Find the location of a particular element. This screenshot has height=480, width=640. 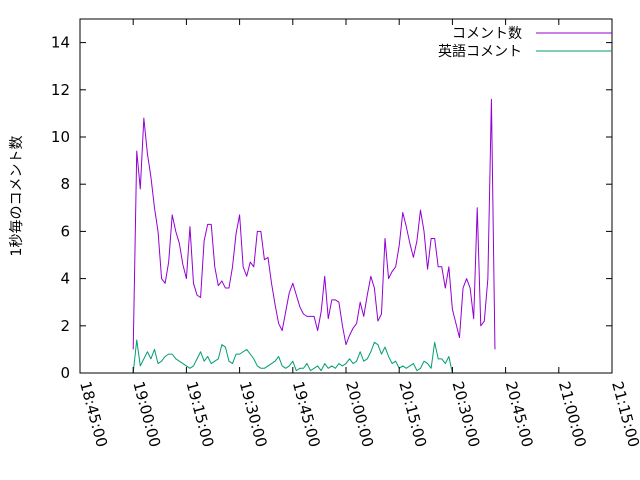

x-tick-label: 19:45:00 is located at coordinates (306, 414).